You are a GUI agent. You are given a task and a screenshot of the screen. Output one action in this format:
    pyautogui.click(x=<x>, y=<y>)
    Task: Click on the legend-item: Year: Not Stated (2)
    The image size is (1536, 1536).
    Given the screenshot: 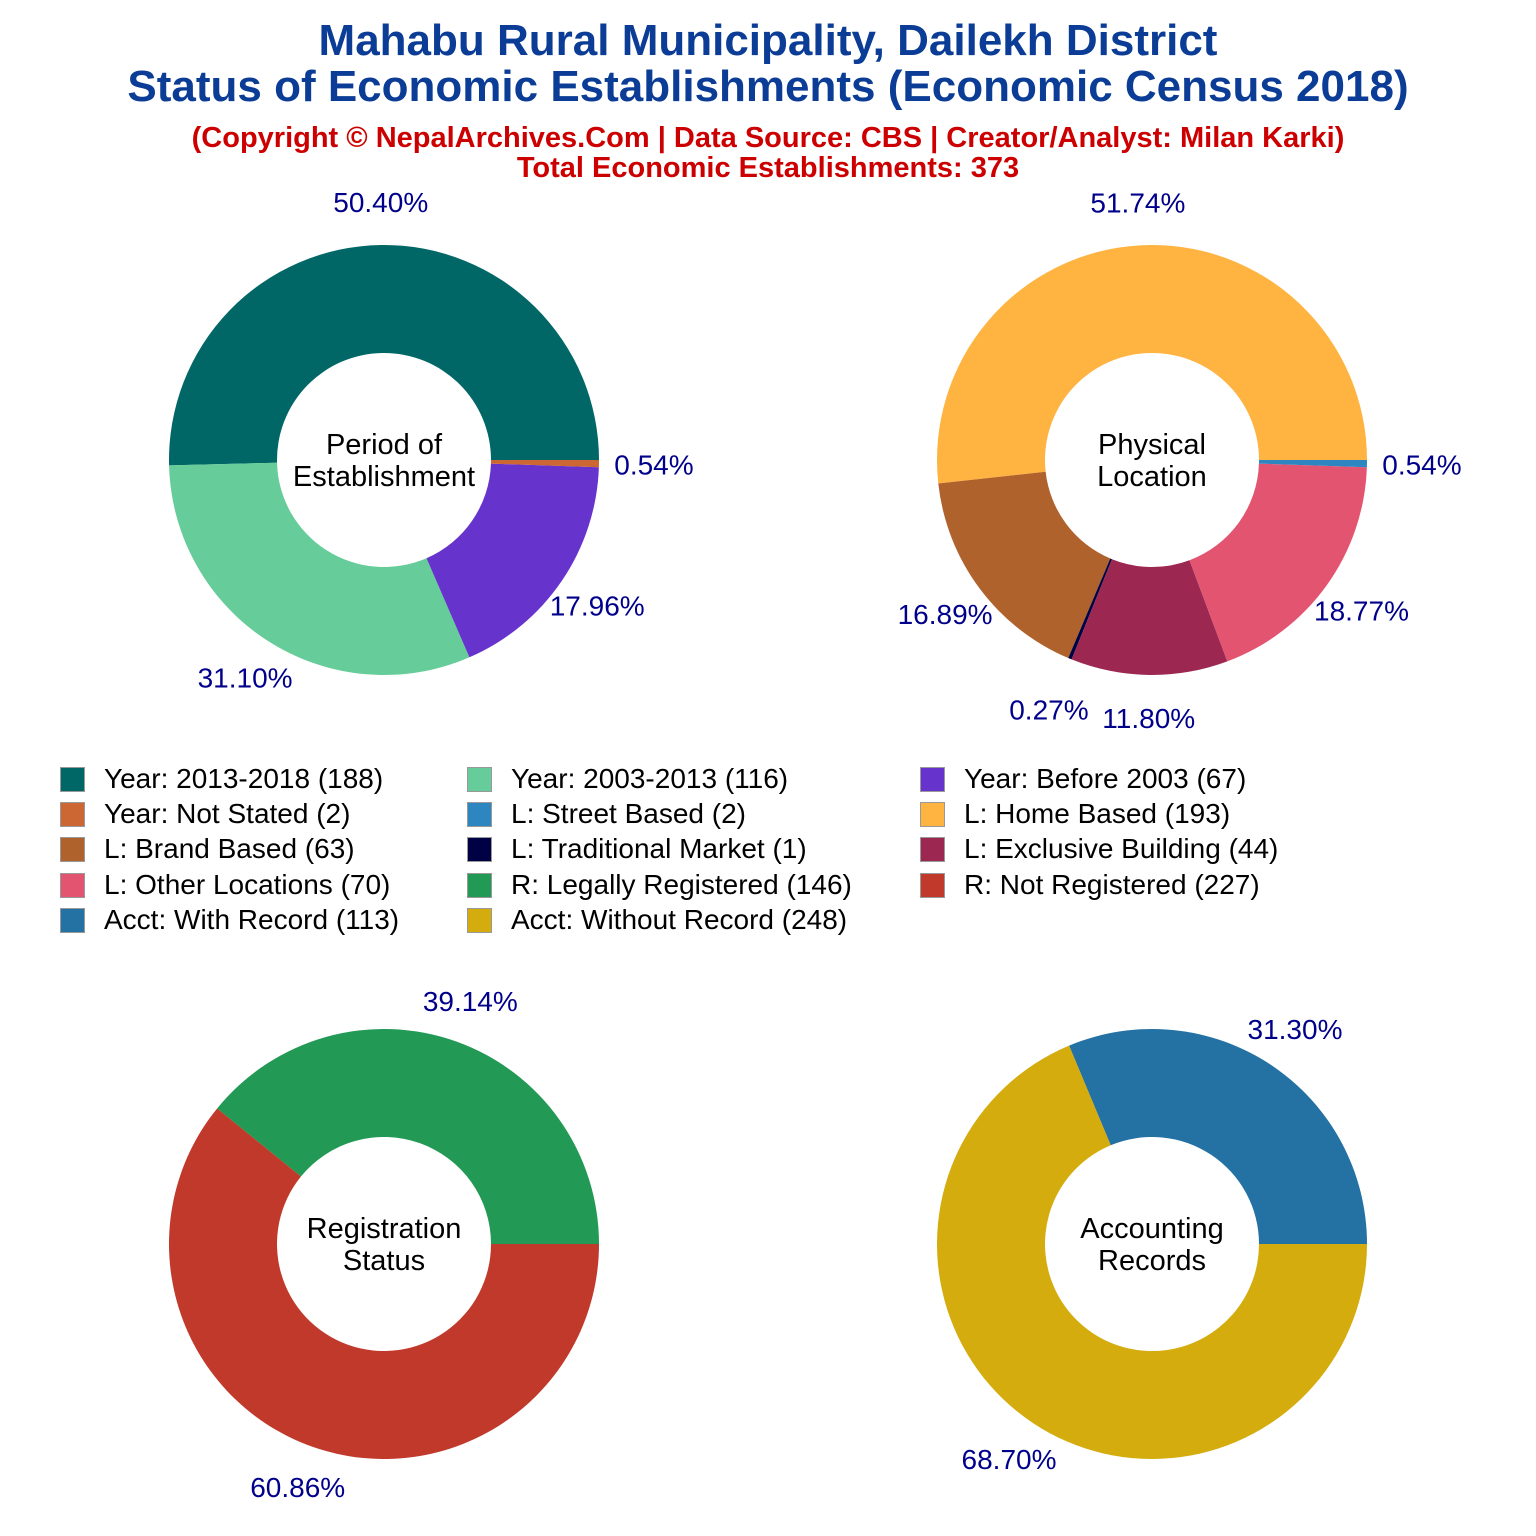 What is the action you would take?
    pyautogui.click(x=205, y=814)
    